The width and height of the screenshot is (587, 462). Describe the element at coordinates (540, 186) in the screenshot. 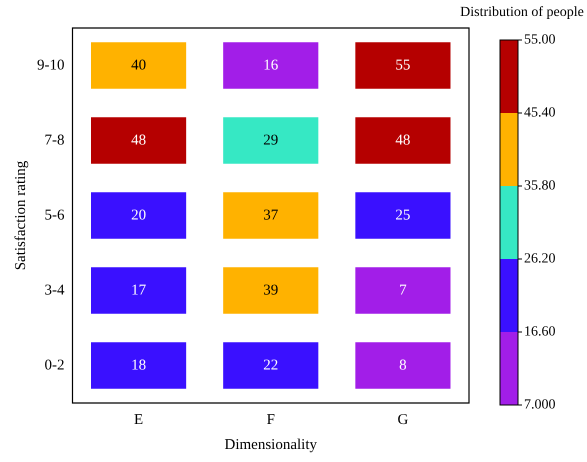

I see `color-bar-label: 35.80` at that location.